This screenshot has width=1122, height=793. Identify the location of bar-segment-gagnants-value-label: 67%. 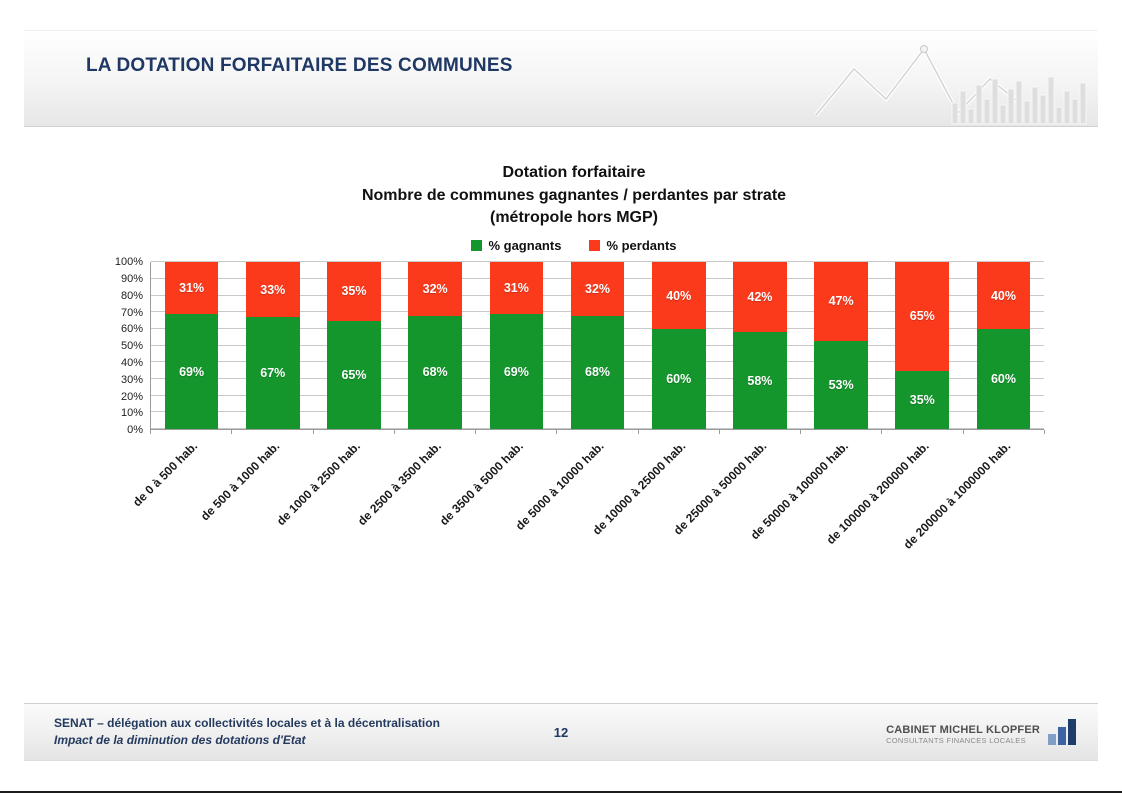
(273, 373).